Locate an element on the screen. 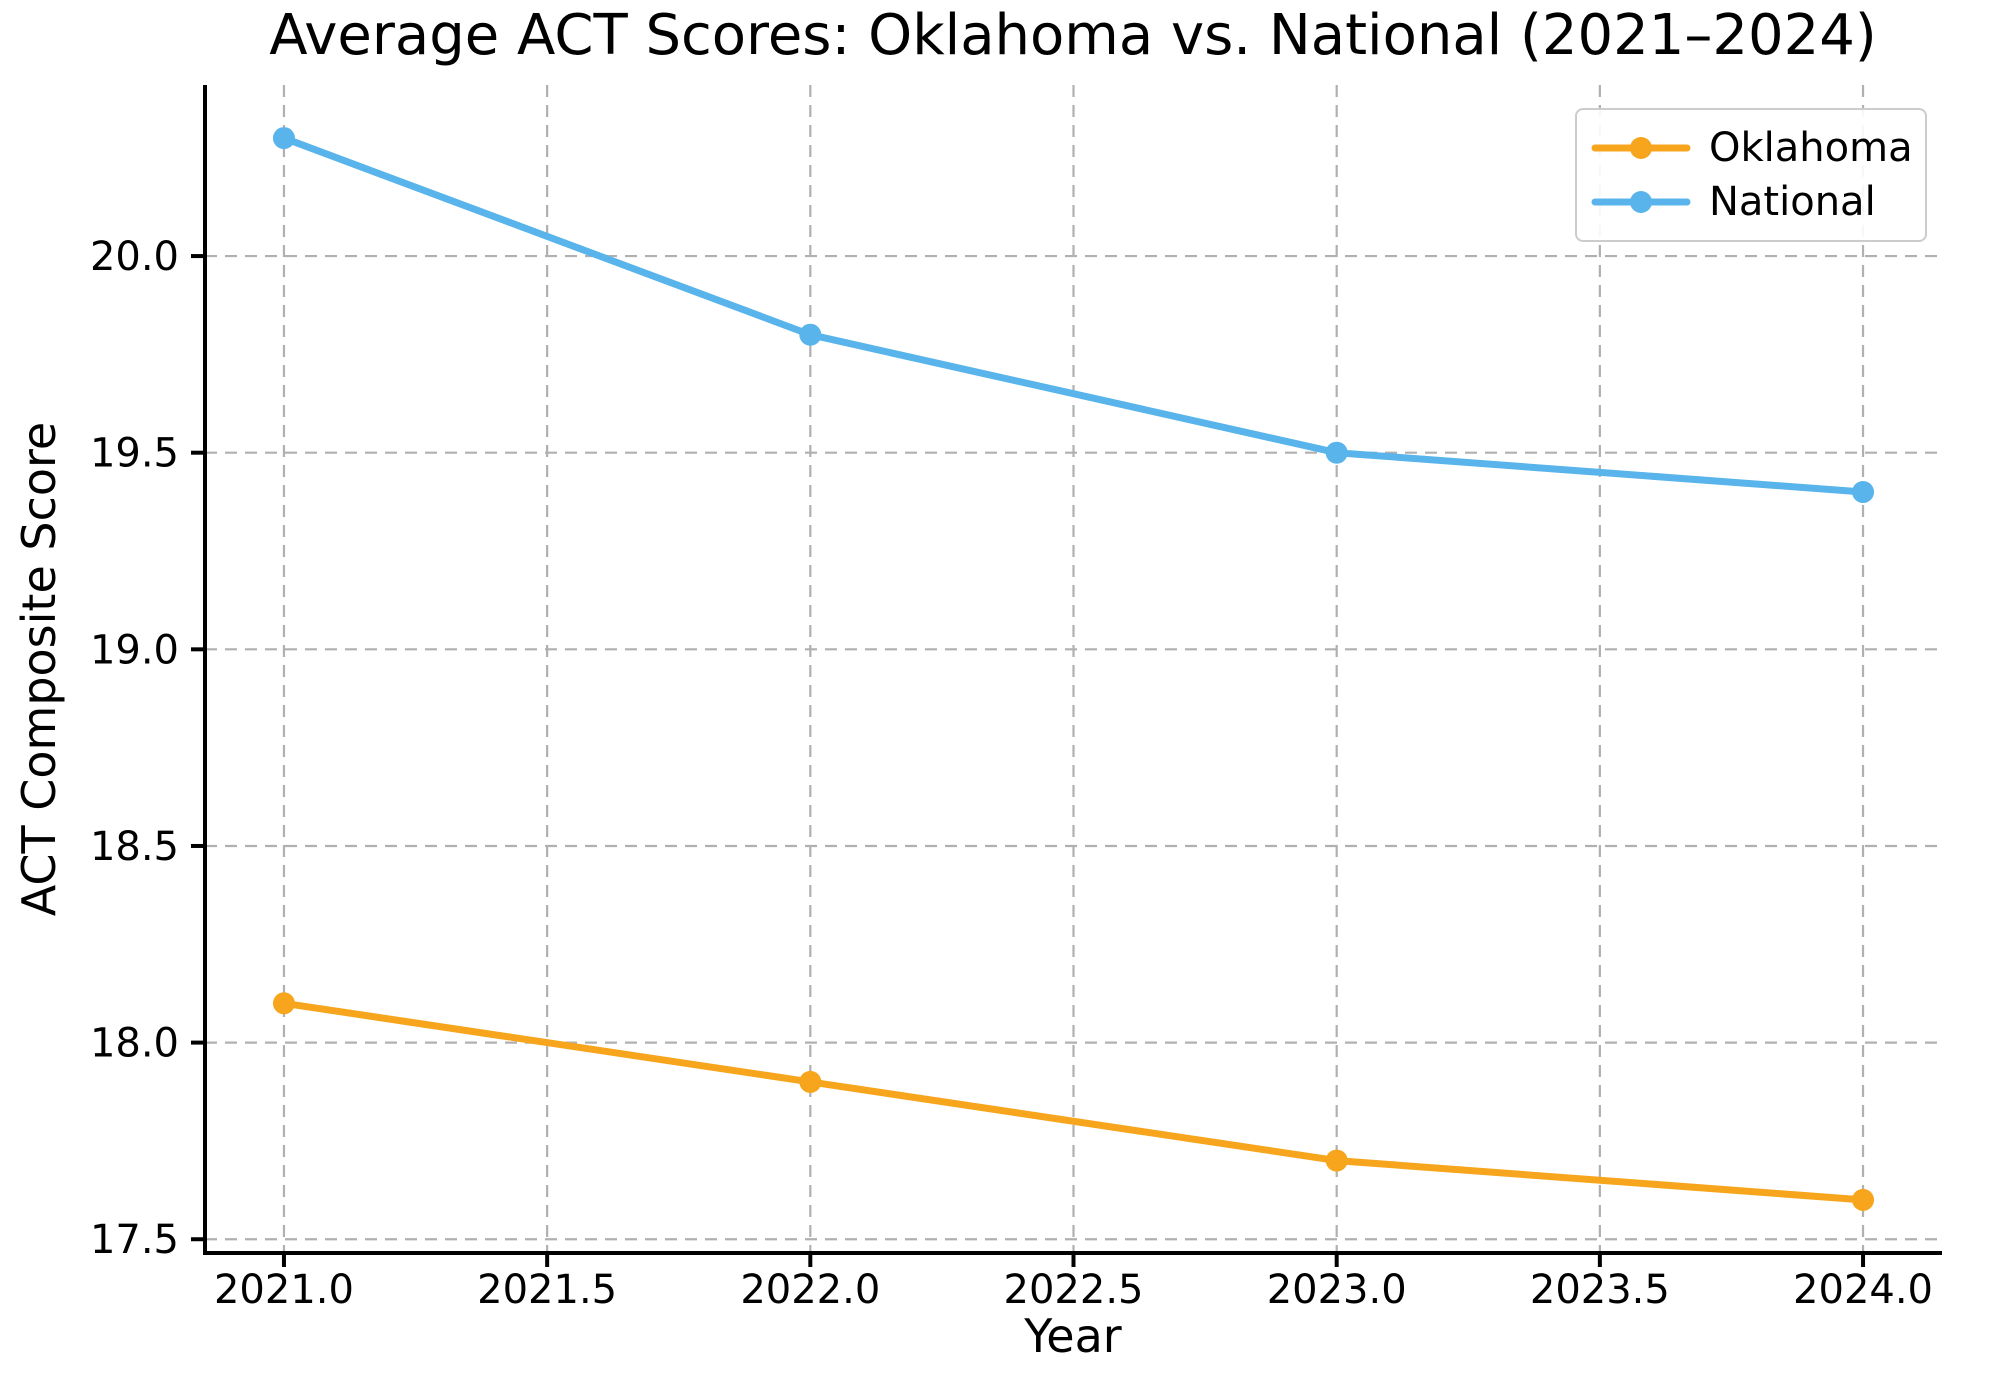 Image resolution: width=2000 pixels, height=1386 pixels. x-tick-label: 2023.0 is located at coordinates (1337, 1290).